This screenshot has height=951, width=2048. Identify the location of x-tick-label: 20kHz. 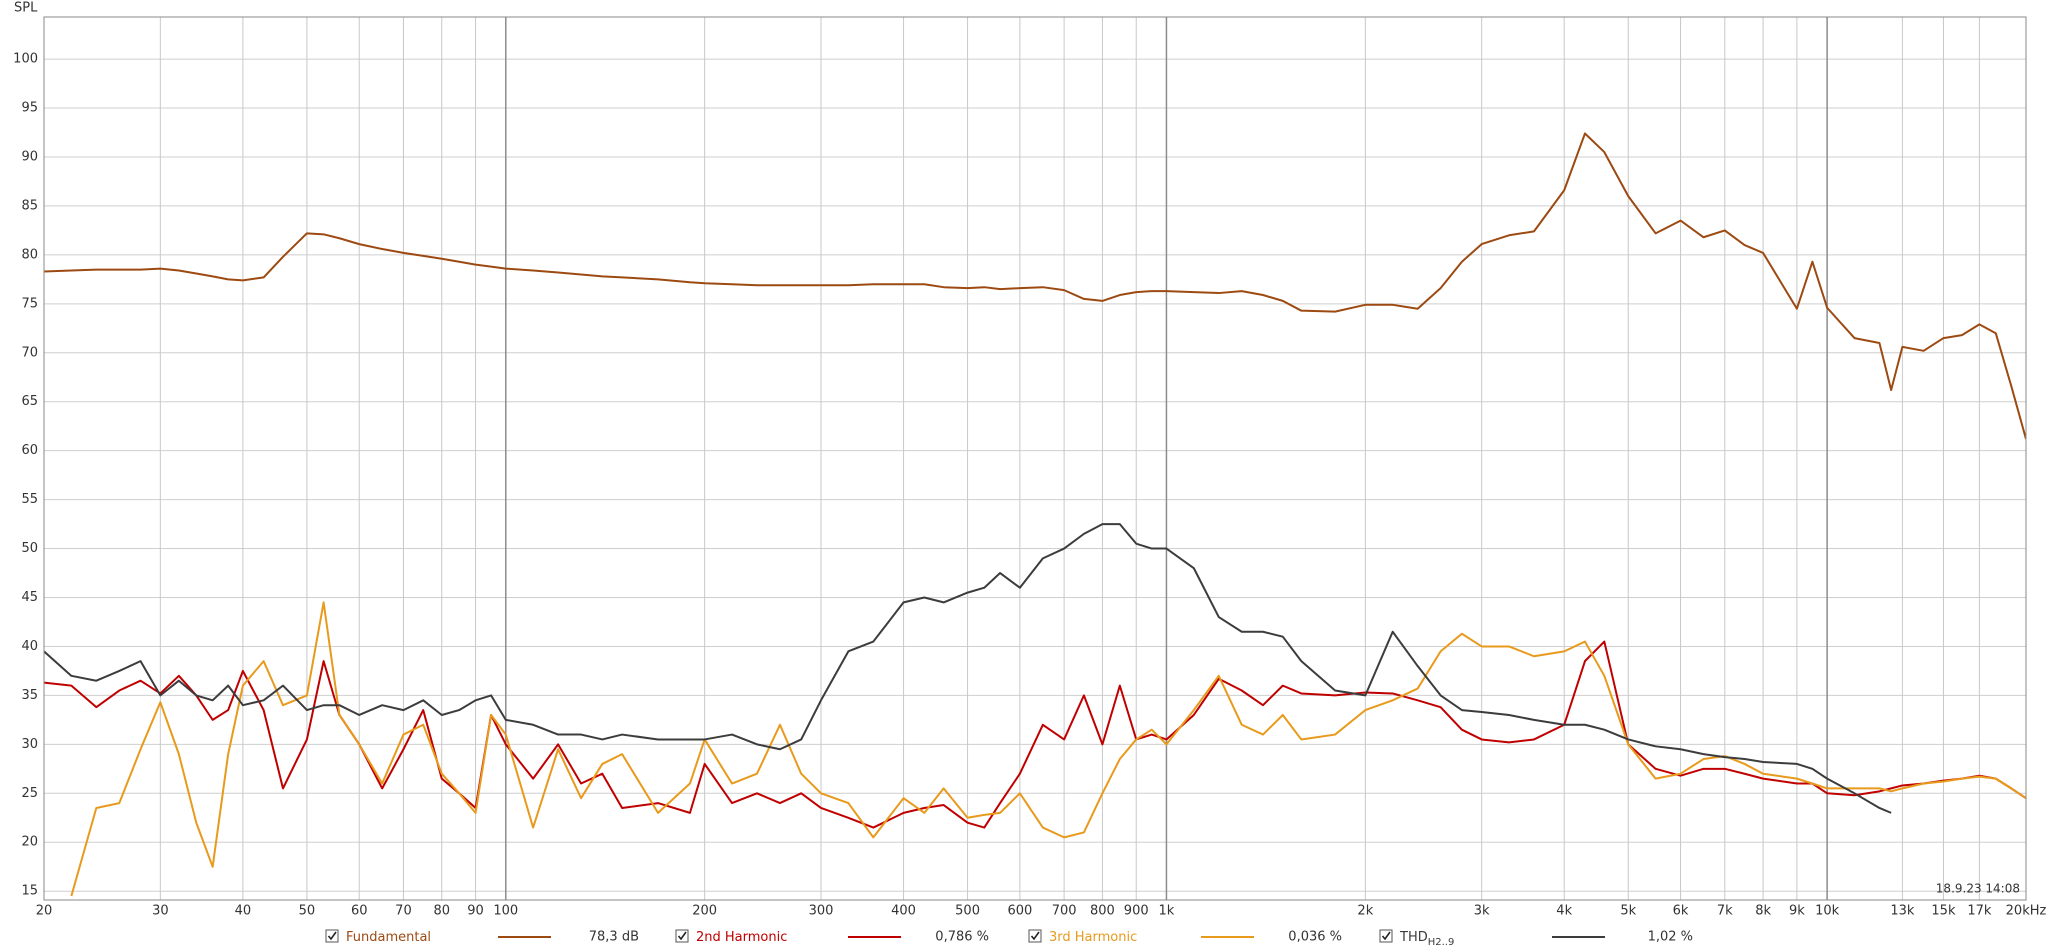
(2026, 911).